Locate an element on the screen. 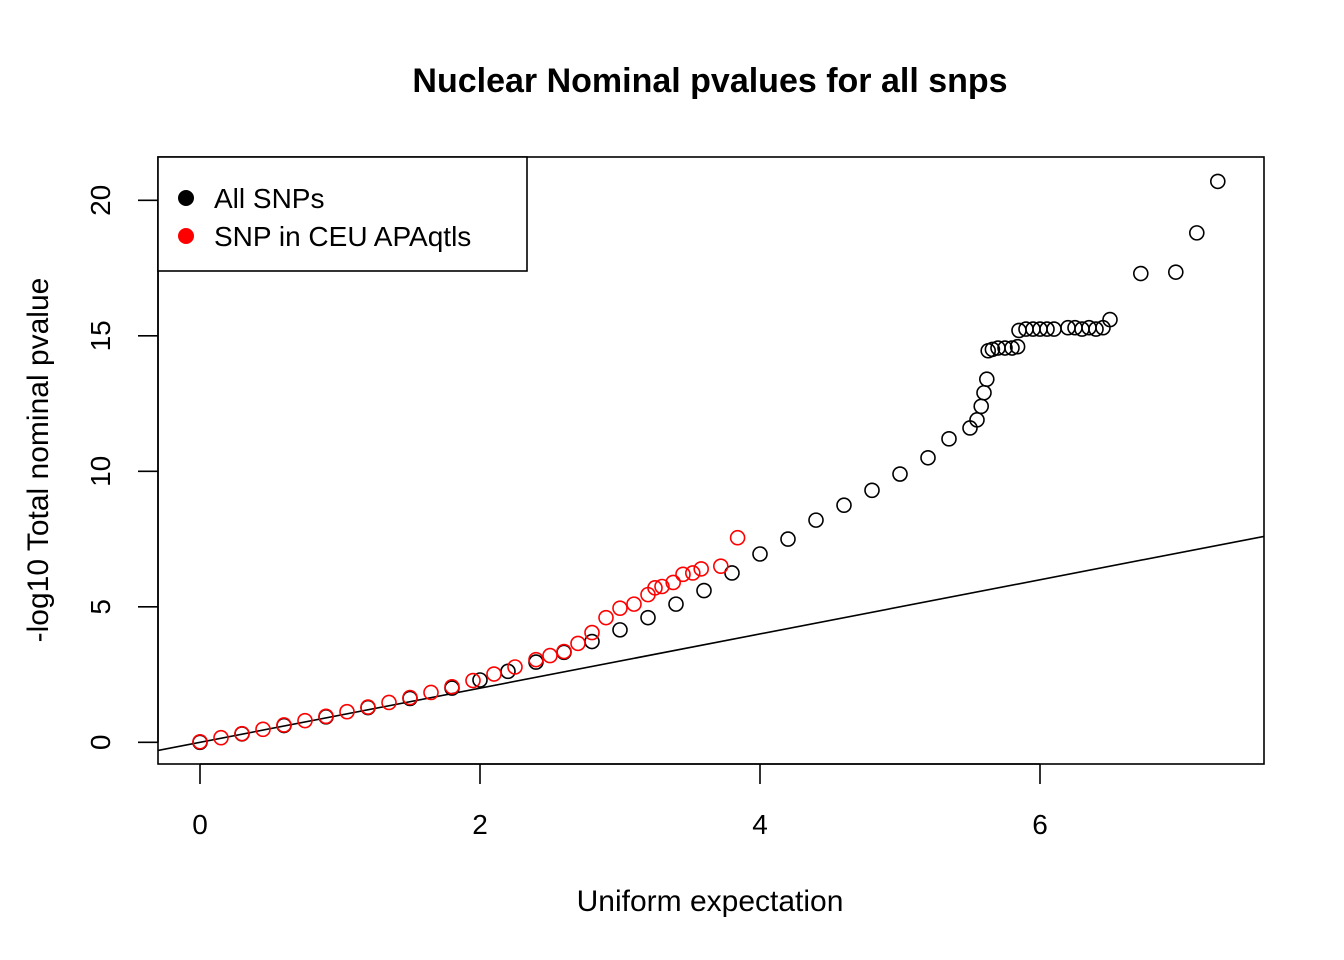  x-tick-label: 0 is located at coordinates (200, 824).